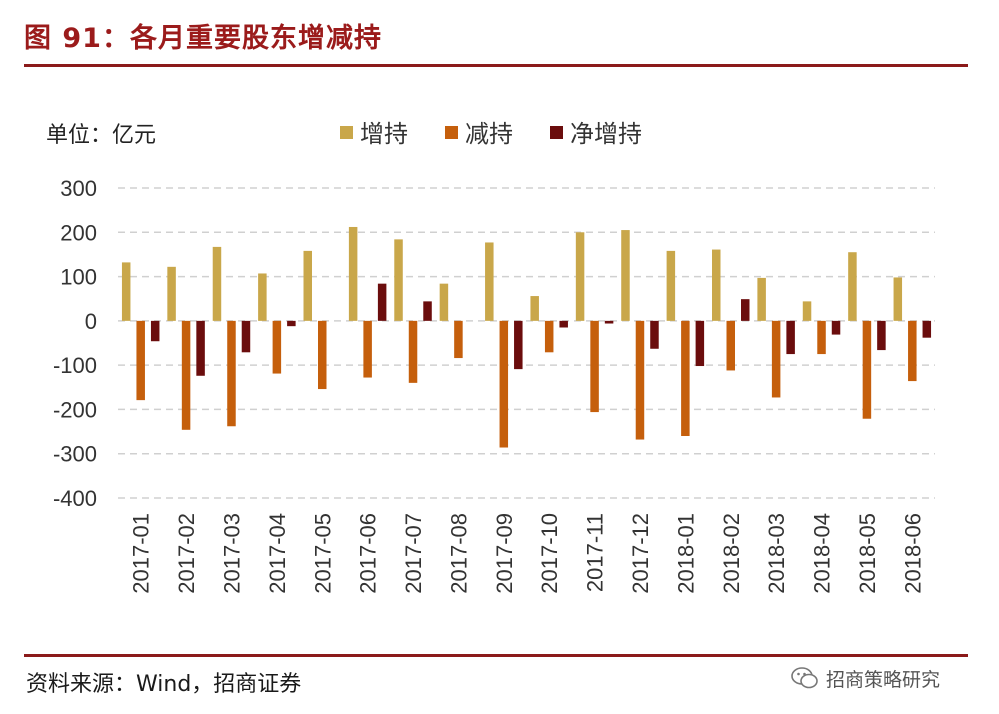  Describe the element at coordinates (217, 283) in the screenshot. I see `bar-增持-2017-03` at that location.